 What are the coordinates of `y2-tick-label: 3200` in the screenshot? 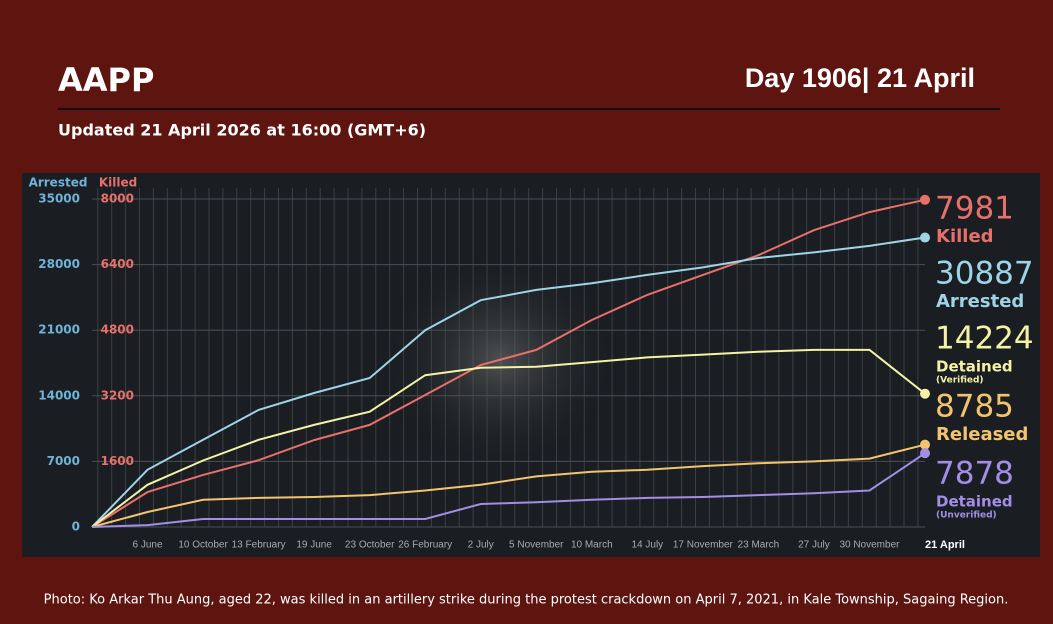 It's located at (117, 395).